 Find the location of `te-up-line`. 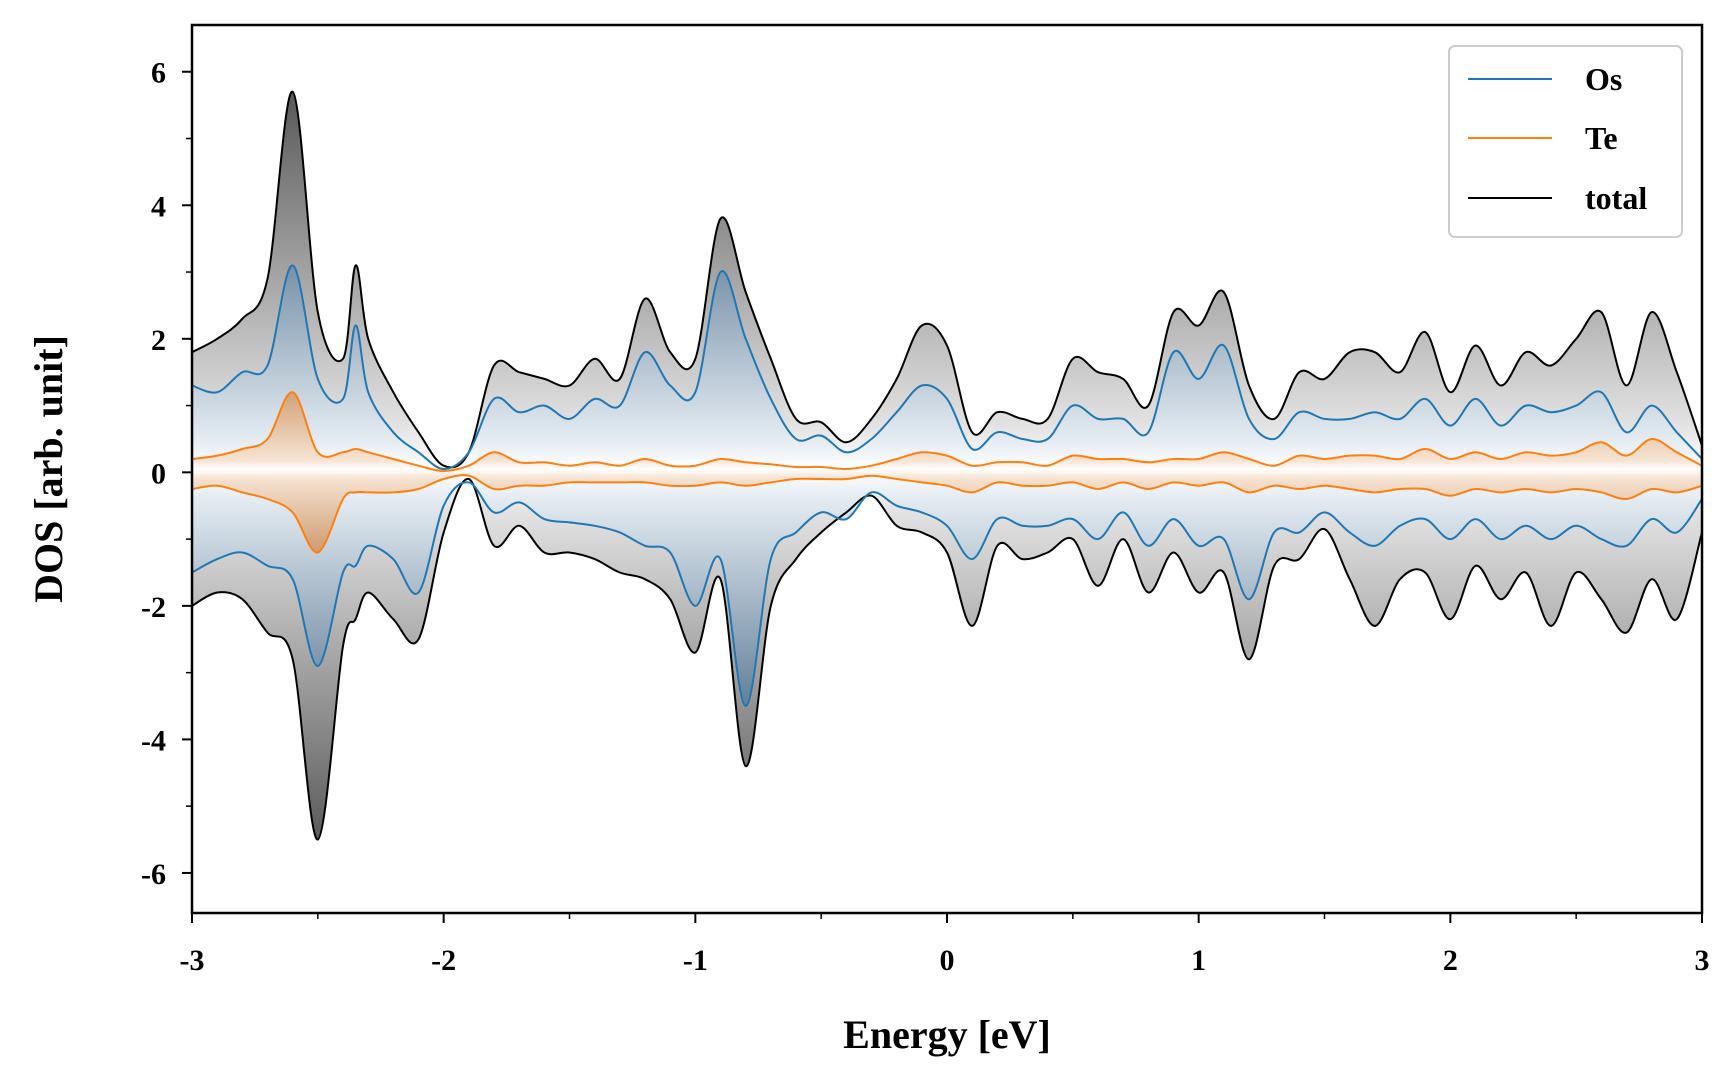

te-up-line is located at coordinates (947, 432).